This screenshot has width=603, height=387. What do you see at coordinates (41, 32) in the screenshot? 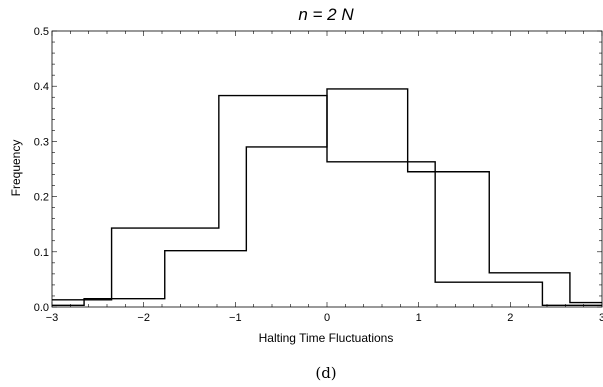
I see `y-tick-label: 0.5` at bounding box center [41, 32].